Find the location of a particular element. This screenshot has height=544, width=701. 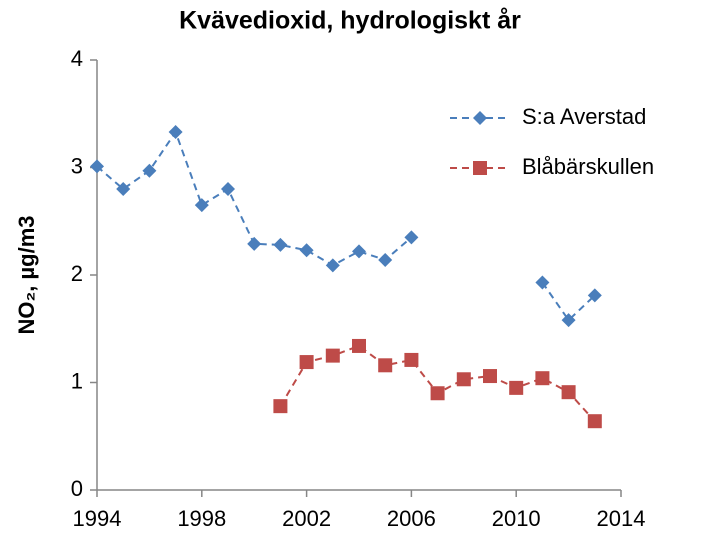

chart-title: Kvävedioxid, hydrologiskt år is located at coordinates (350, 21).